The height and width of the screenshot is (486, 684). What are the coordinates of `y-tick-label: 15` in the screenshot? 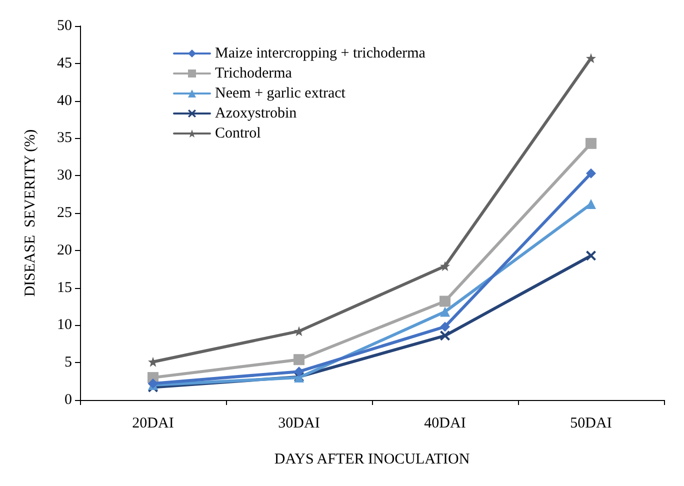 It's located at (64, 288).